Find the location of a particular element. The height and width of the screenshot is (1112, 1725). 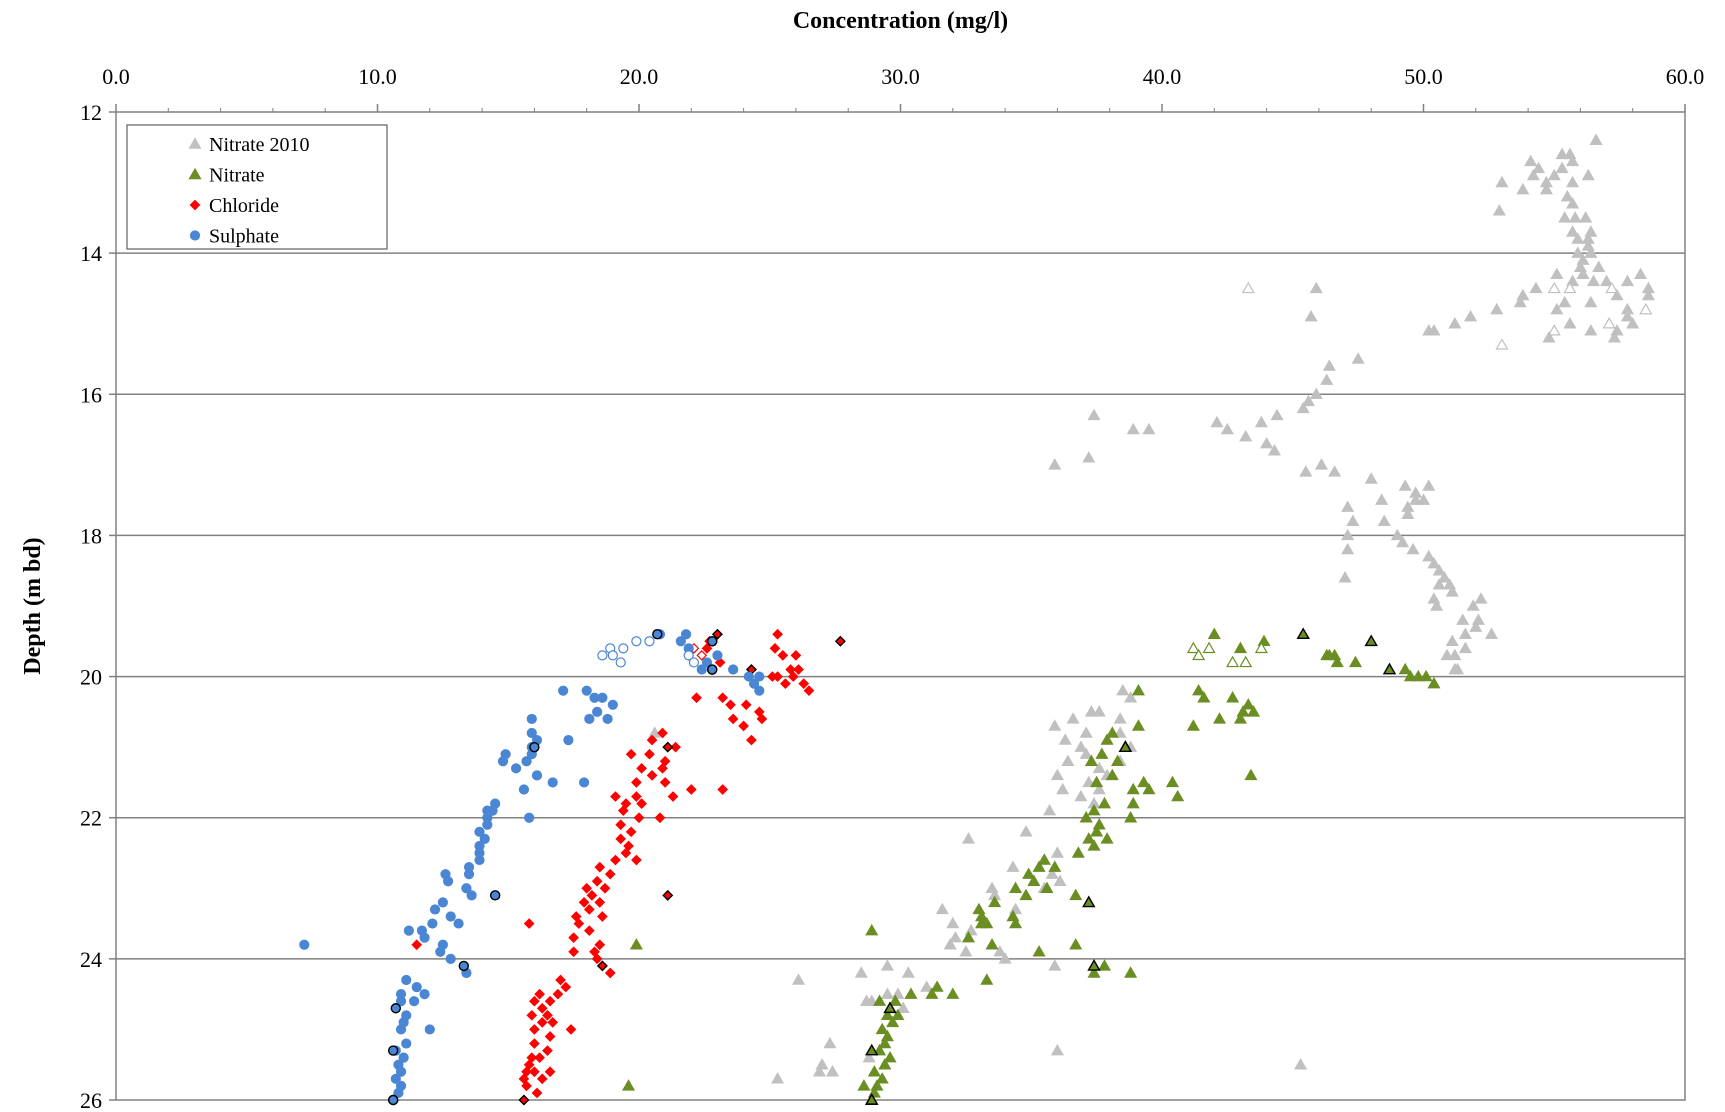

series-sulphate is located at coordinates (532, 867).